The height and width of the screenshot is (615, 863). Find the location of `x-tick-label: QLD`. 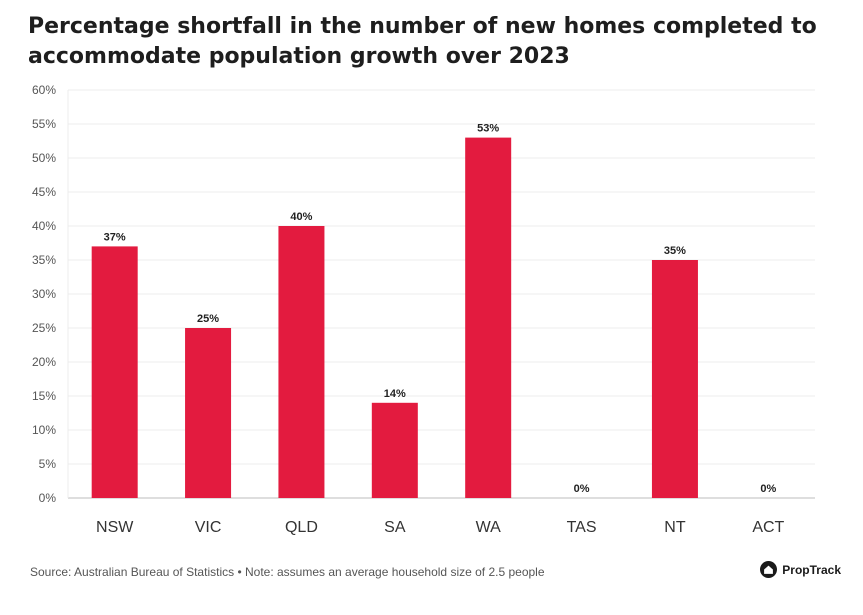

x-tick-label: QLD is located at coordinates (301, 527).